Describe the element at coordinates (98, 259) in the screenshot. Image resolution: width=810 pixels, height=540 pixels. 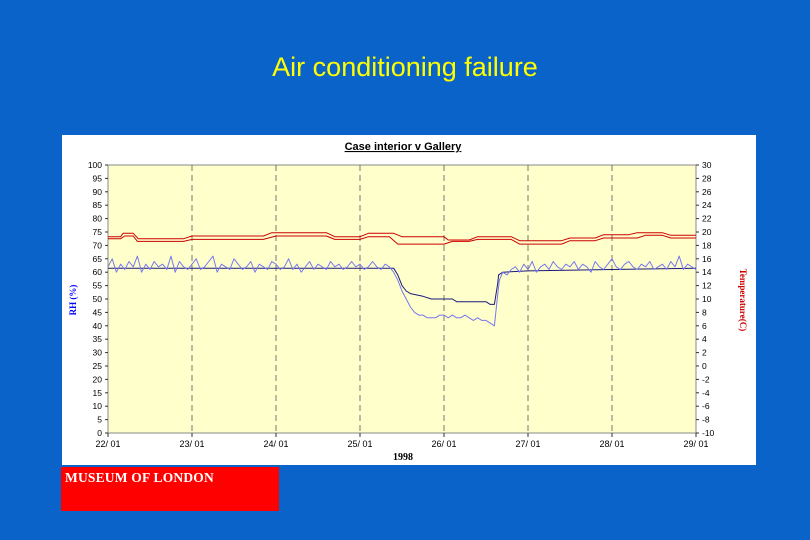
I see `left-tick-label: 65` at that location.